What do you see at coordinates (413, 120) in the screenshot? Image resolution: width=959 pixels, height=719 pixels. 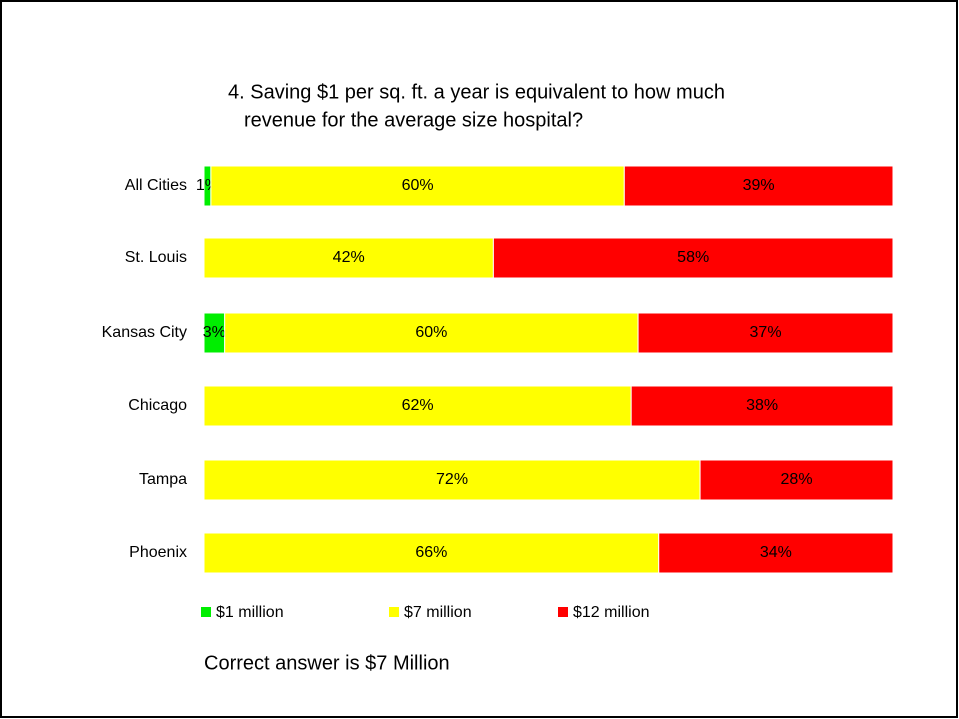 I see `chart-title: revenue for the average size hospital?` at bounding box center [413, 120].